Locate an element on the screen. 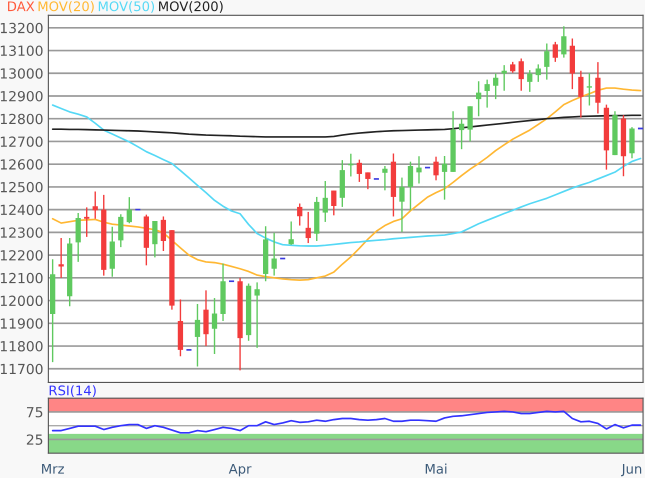 This screenshot has height=478, width=645. x-tick-label: Jun is located at coordinates (631, 470).